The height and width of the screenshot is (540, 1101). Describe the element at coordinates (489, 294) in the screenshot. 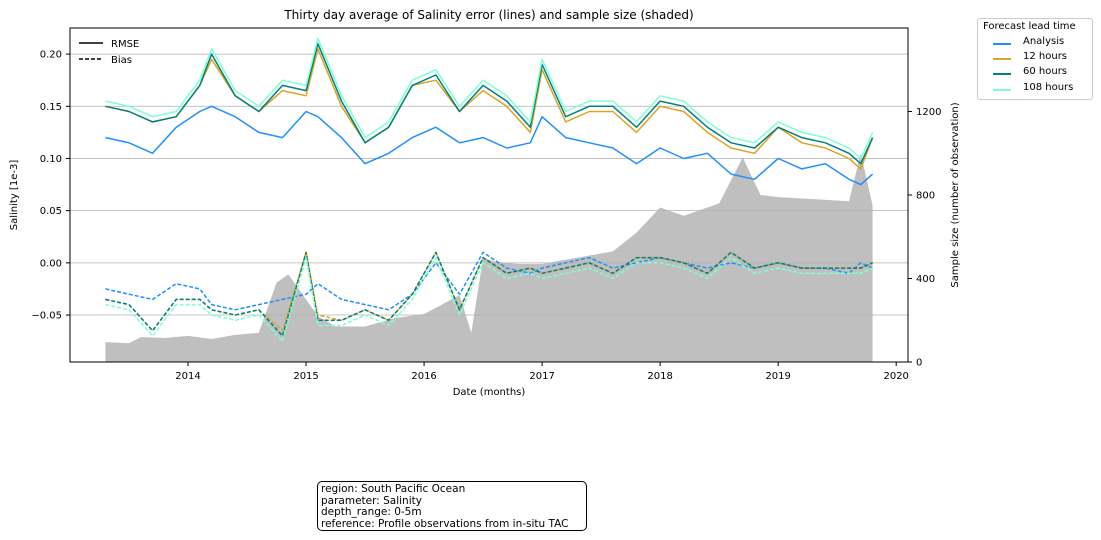

I see `60-hours-bias-line` at that location.